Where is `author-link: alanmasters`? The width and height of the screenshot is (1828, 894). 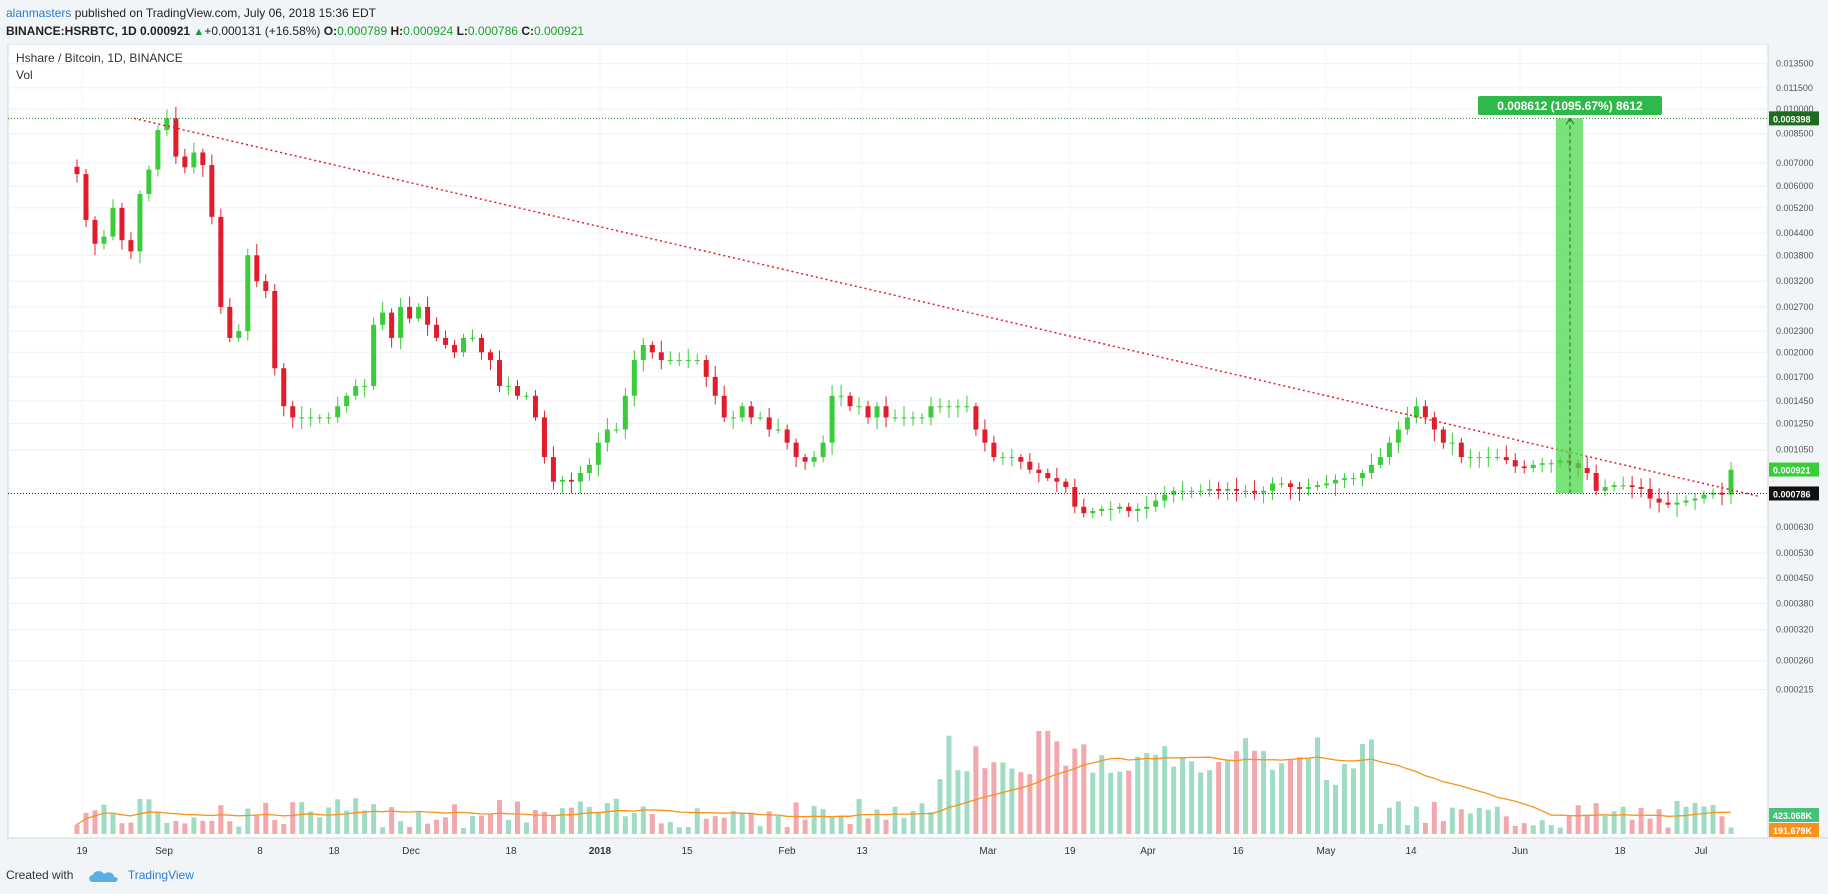 author-link: alanmasters is located at coordinates (39, 13).